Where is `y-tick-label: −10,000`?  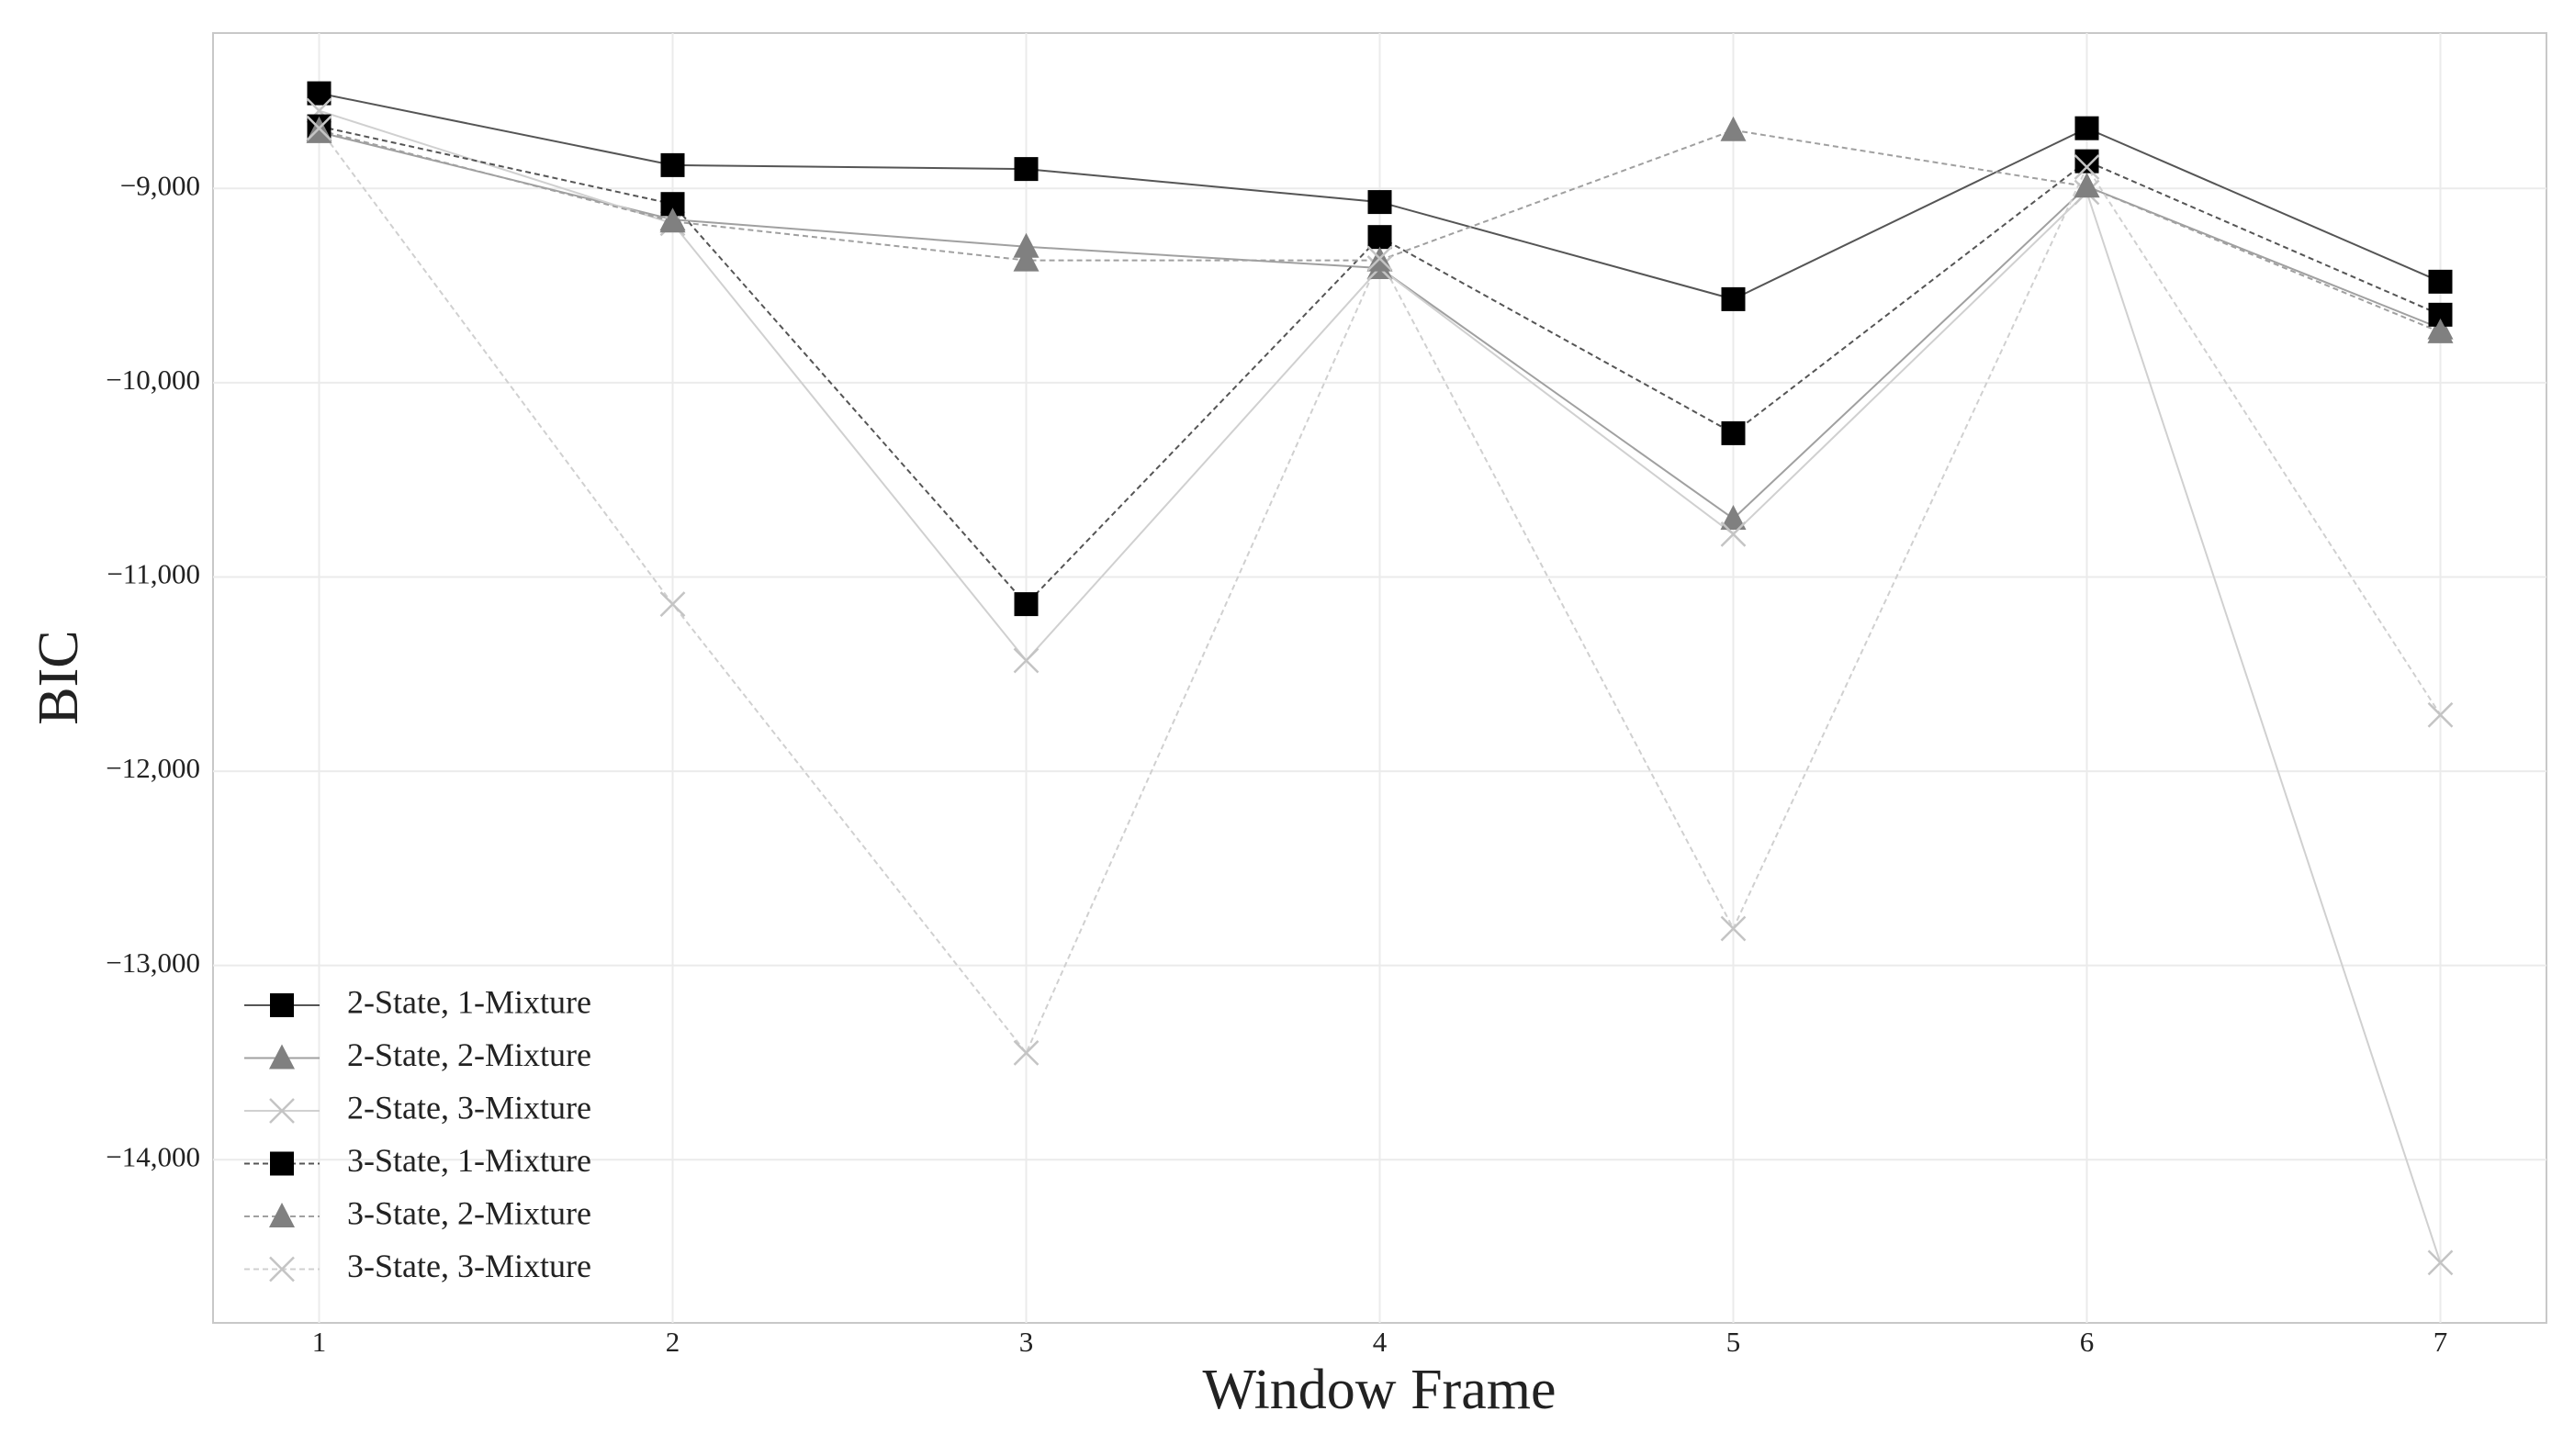 y-tick-label: −10,000 is located at coordinates (153, 380).